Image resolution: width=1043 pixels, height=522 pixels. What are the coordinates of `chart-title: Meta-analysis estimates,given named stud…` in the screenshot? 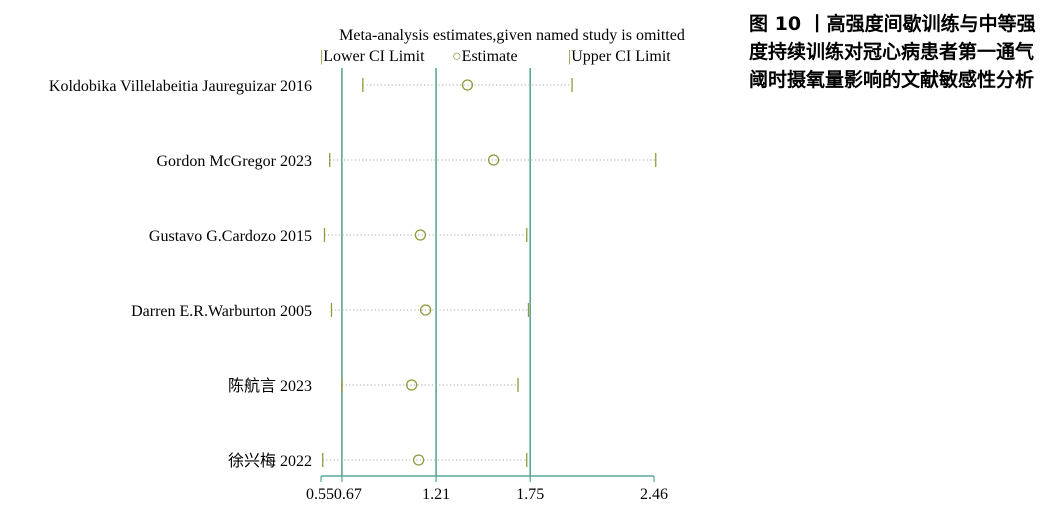 It's located at (512, 35).